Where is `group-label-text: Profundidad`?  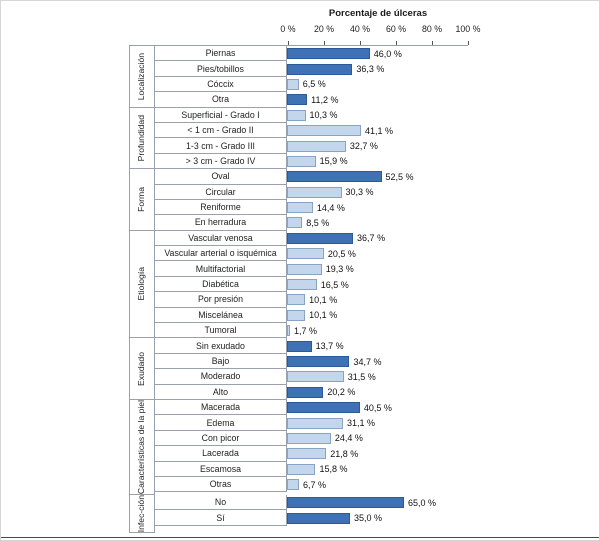 group-label-text: Profundidad is located at coordinates (141, 138).